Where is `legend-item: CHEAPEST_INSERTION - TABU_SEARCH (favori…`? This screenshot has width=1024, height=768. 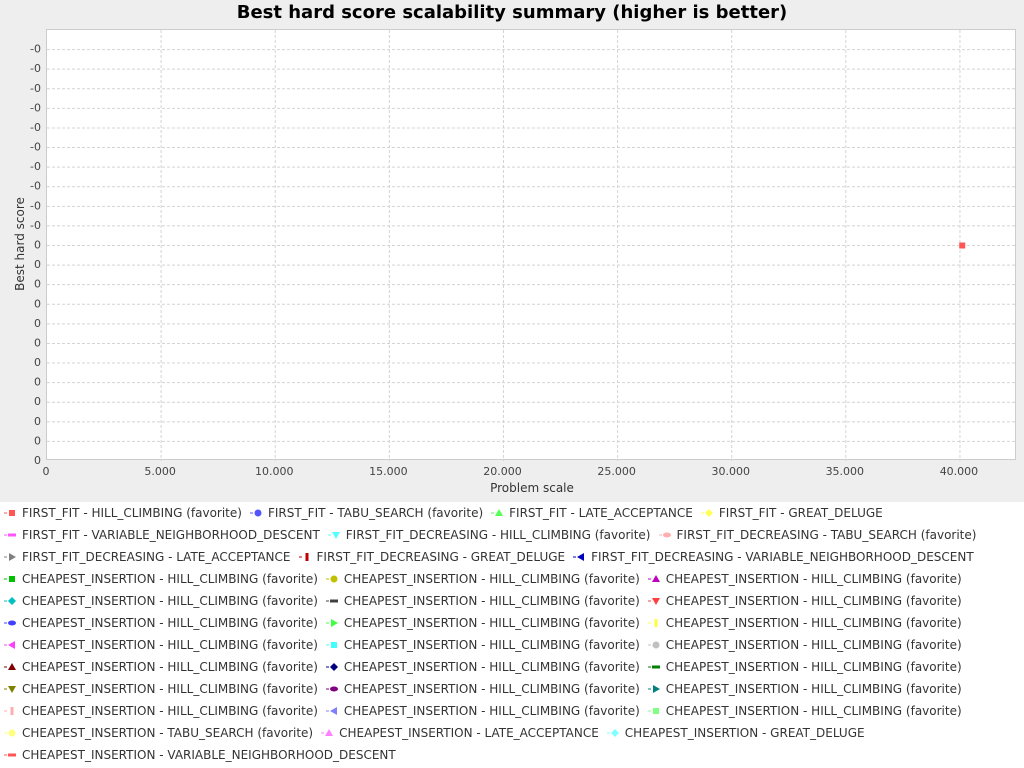
legend-item: CHEAPEST_INSERTION - TABU_SEARCH (favori… is located at coordinates (158, 733).